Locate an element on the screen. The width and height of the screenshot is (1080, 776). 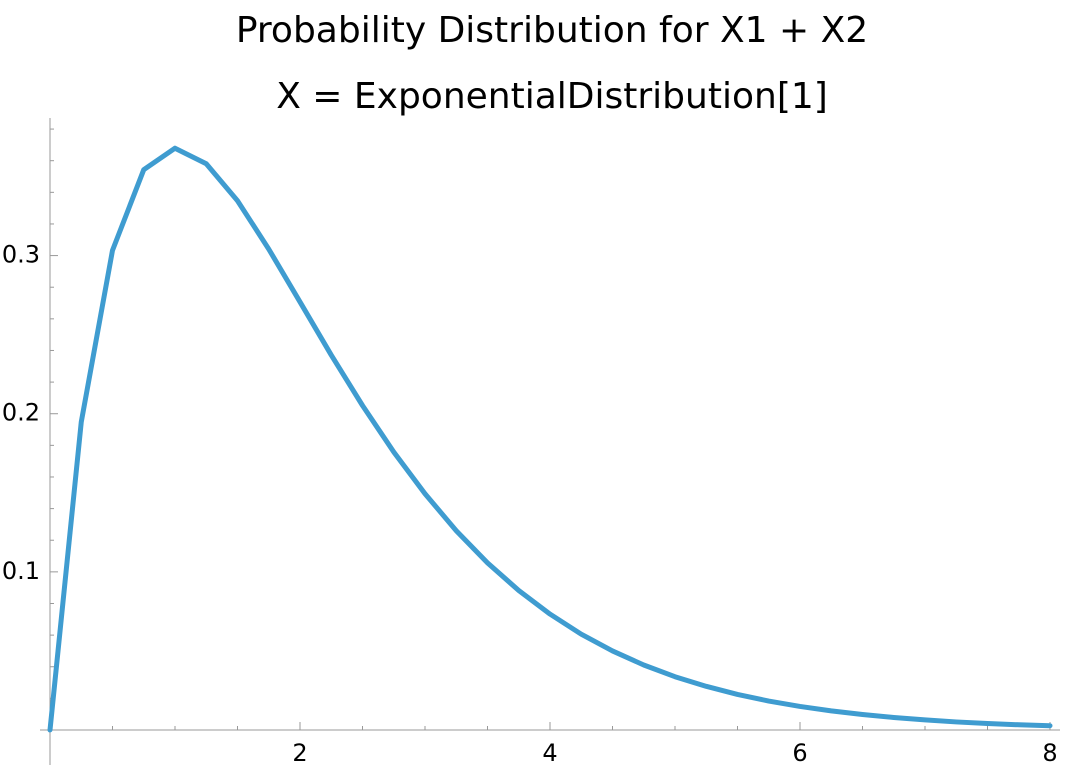
x-tick-label: 2 is located at coordinates (299, 753).